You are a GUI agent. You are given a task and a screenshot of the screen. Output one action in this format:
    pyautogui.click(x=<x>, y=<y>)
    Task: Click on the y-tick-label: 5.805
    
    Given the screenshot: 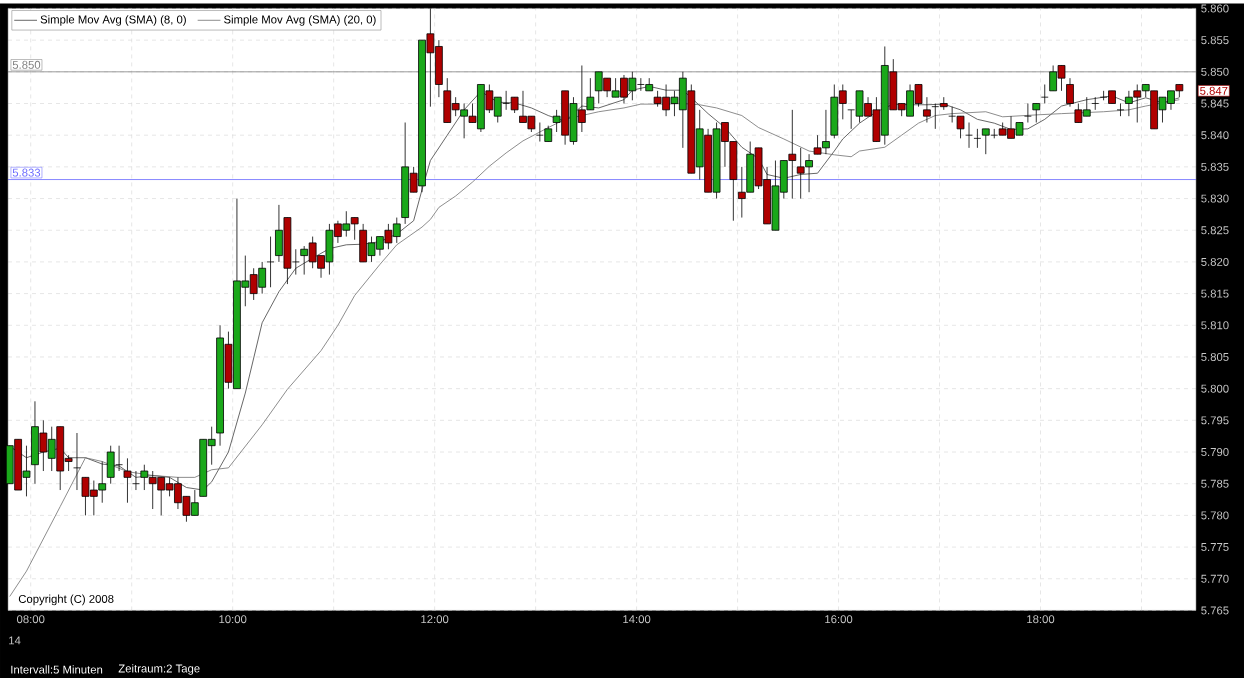 What is the action you would take?
    pyautogui.click(x=1215, y=356)
    